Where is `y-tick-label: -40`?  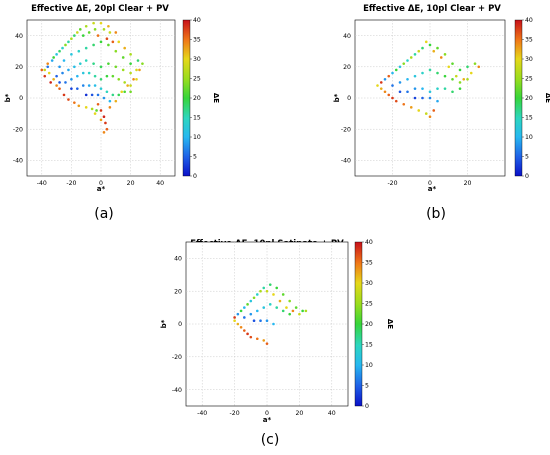 y-tick-label: -40 is located at coordinates (346, 161).